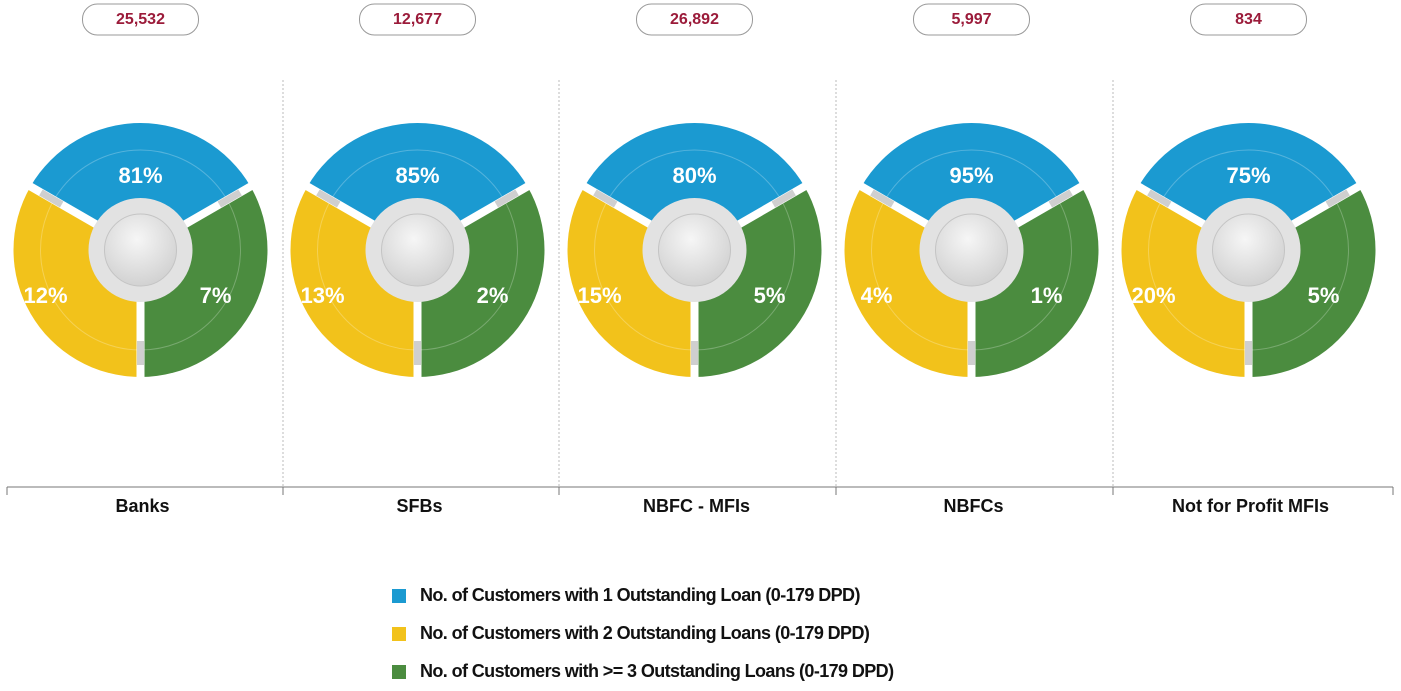 The height and width of the screenshot is (691, 1401). I want to click on share-label: 13%, so click(322, 295).